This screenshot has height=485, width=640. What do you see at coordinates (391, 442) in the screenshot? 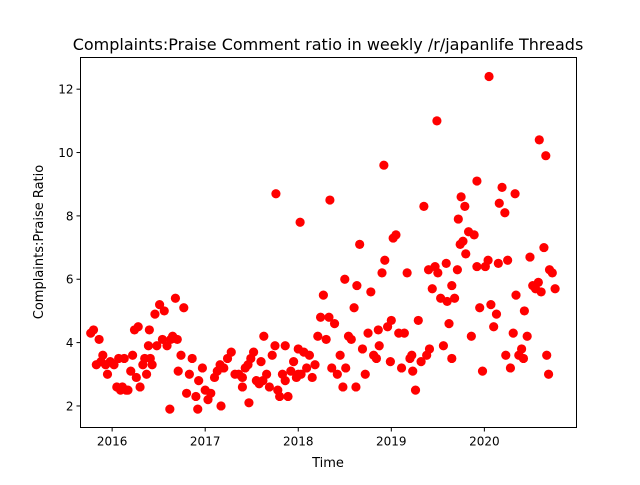
I see `x-tick-label: 2019` at bounding box center [391, 442].